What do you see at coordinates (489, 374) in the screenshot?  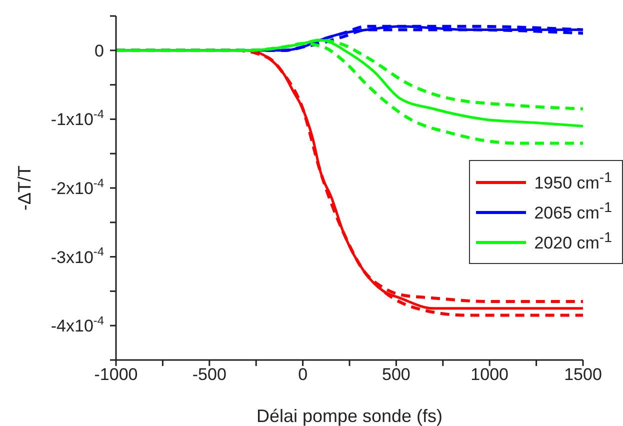 I see `x-tick-label: 1000` at bounding box center [489, 374].